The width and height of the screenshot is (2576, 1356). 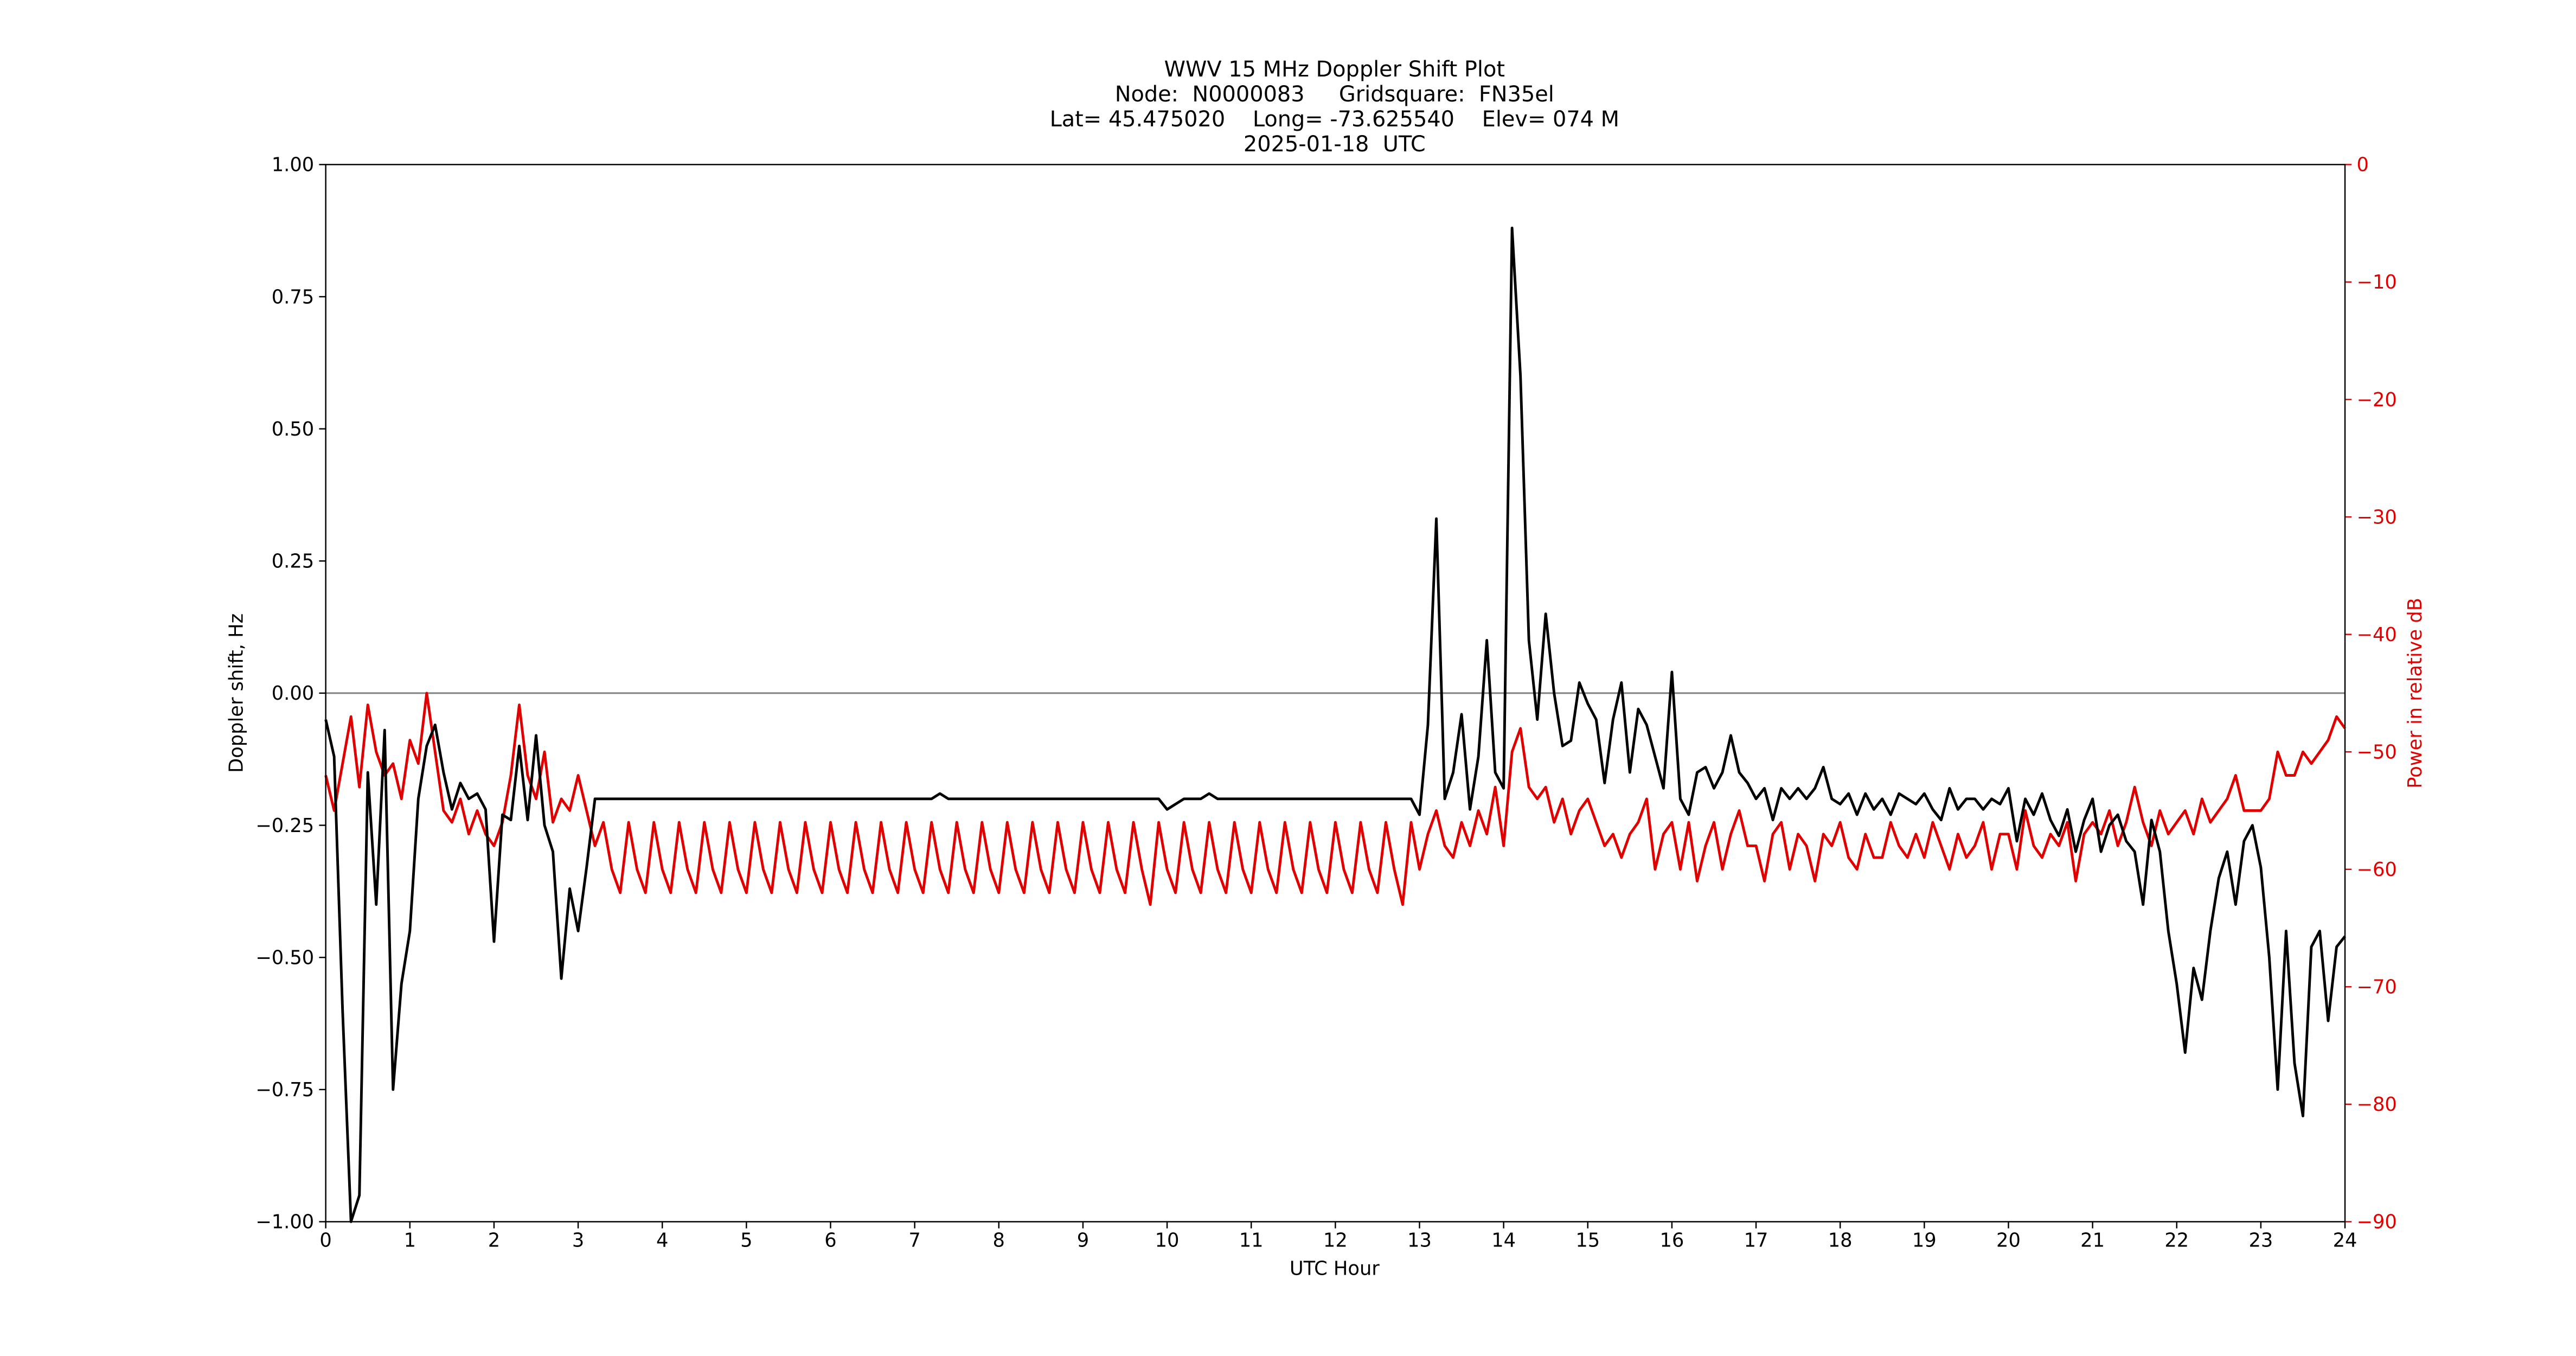 I want to click on x-tick-label: 17, so click(x=1756, y=1240).